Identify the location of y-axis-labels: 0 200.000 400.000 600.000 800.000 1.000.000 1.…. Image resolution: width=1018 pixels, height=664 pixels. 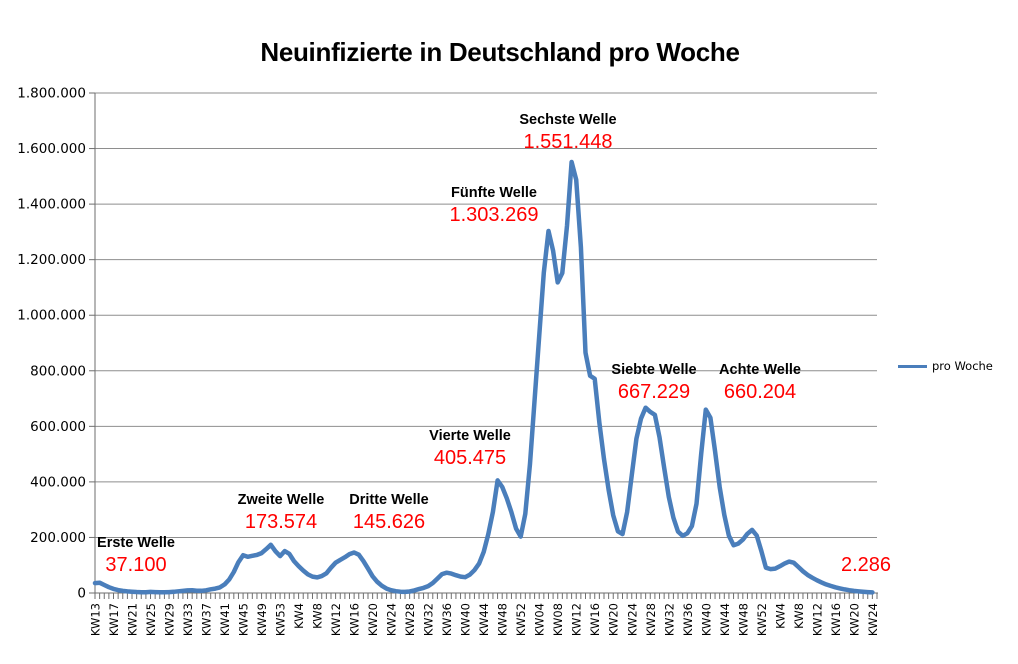
(51, 344).